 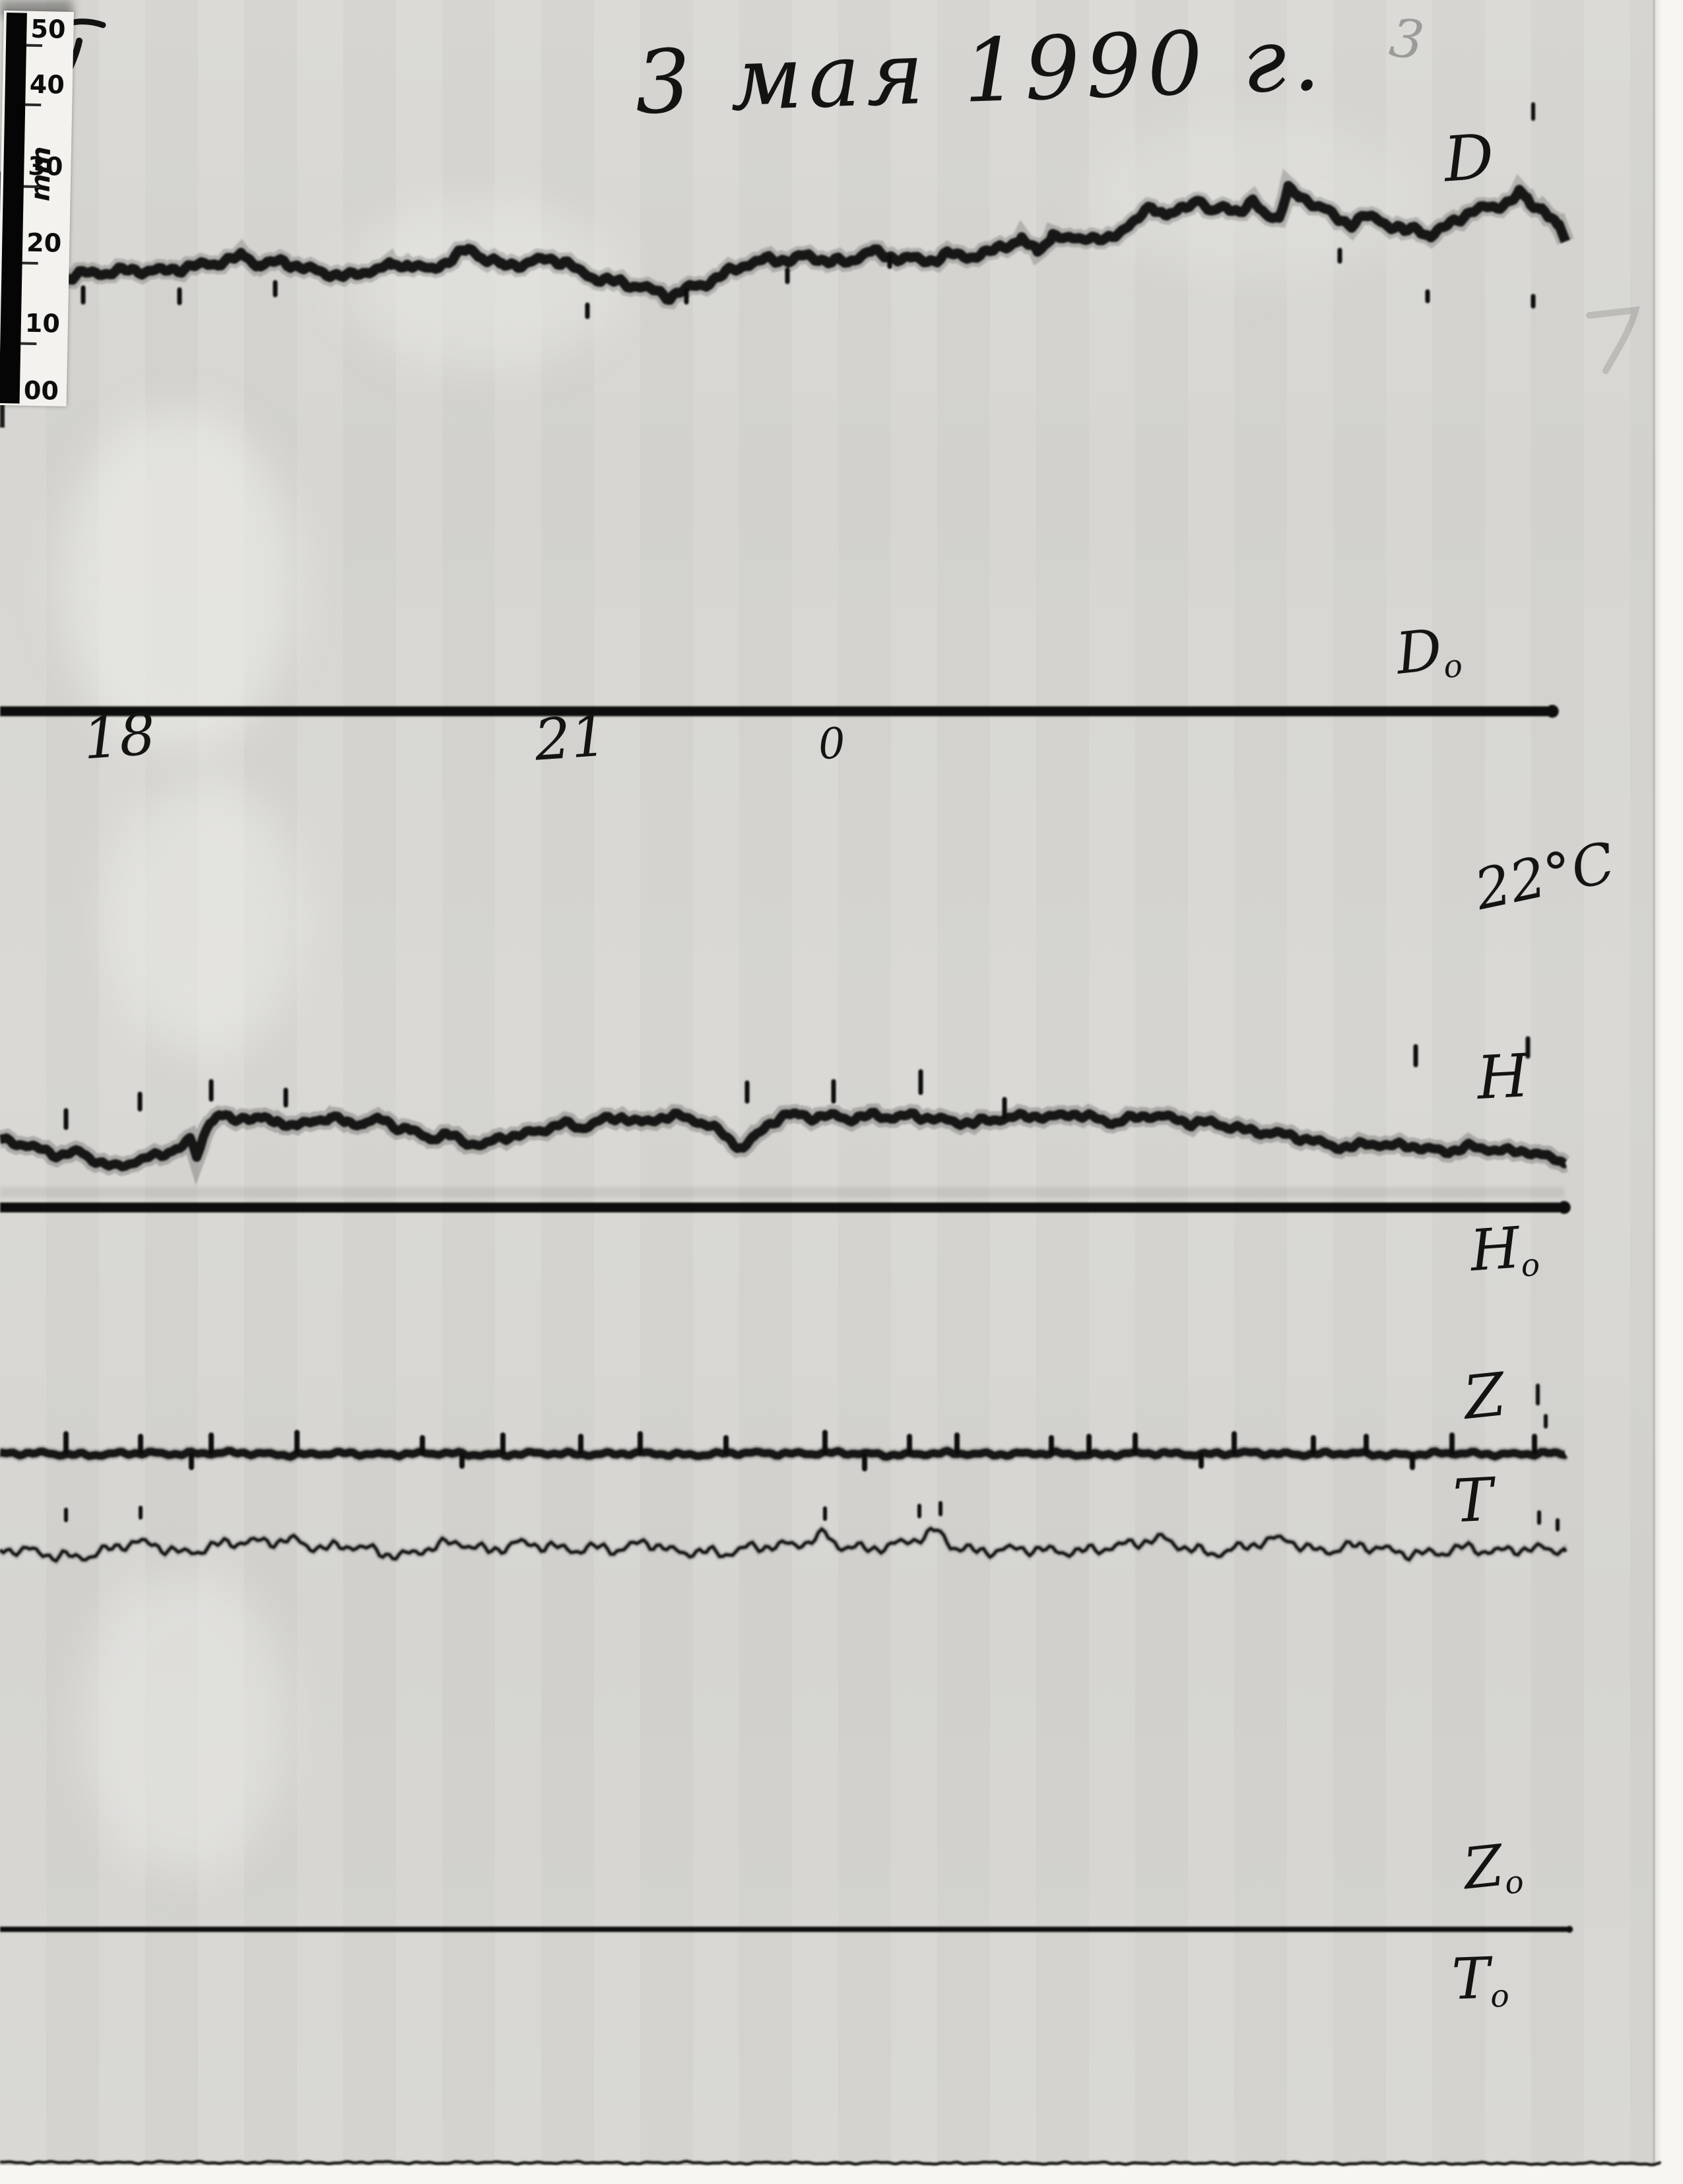 I want to click on ruler-mark: 40, so click(x=47, y=84).